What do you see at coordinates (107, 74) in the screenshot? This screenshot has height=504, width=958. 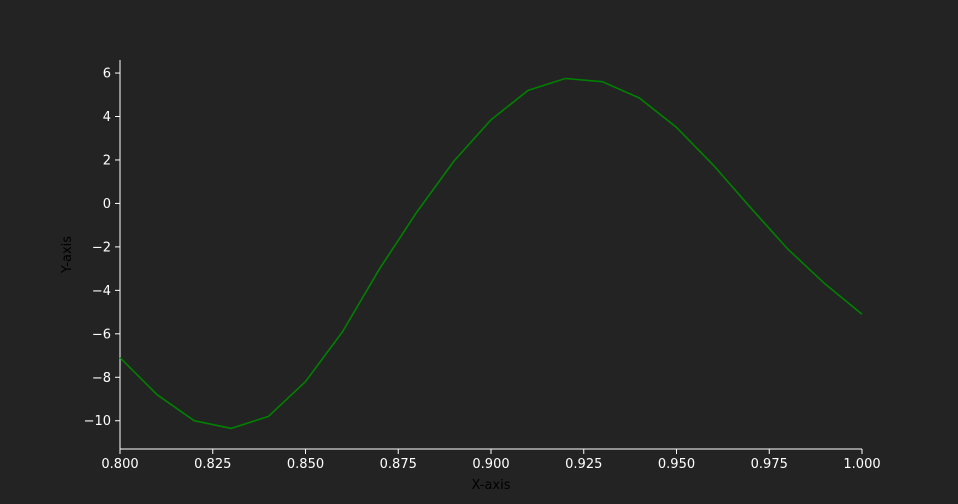 I see `y-tick-label: 6` at bounding box center [107, 74].